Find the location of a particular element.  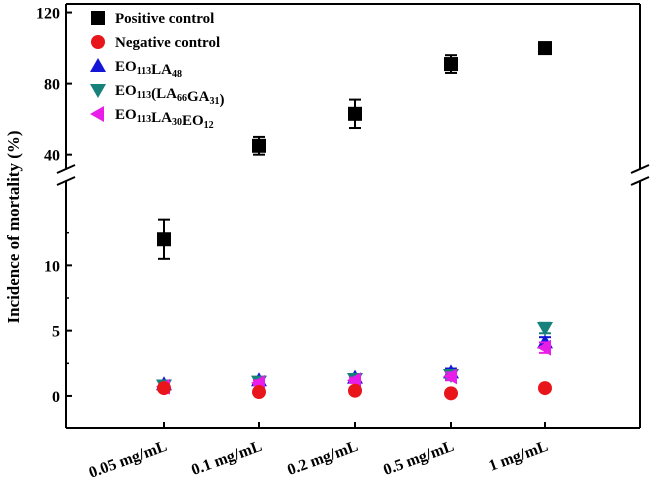

legend-label: EO113LA30EO12 is located at coordinates (164, 119).